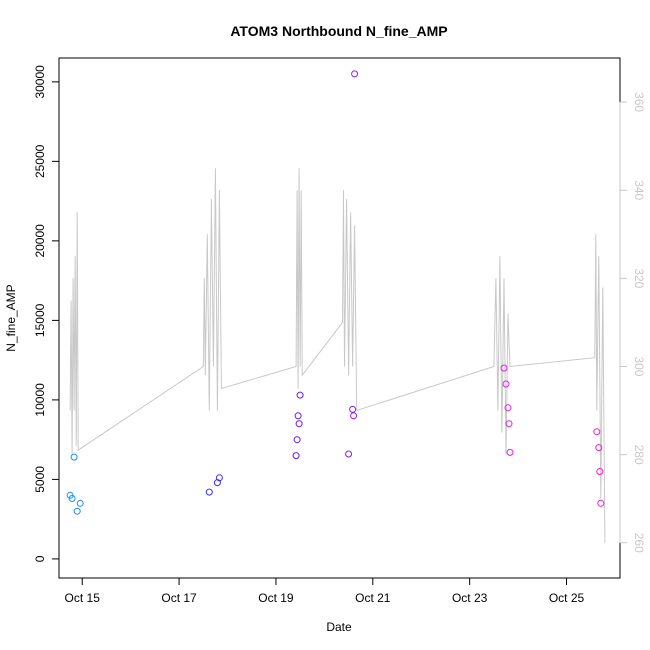 The image size is (650, 650). Describe the element at coordinates (639, 102) in the screenshot. I see `y2-tick-label: 360` at that location.